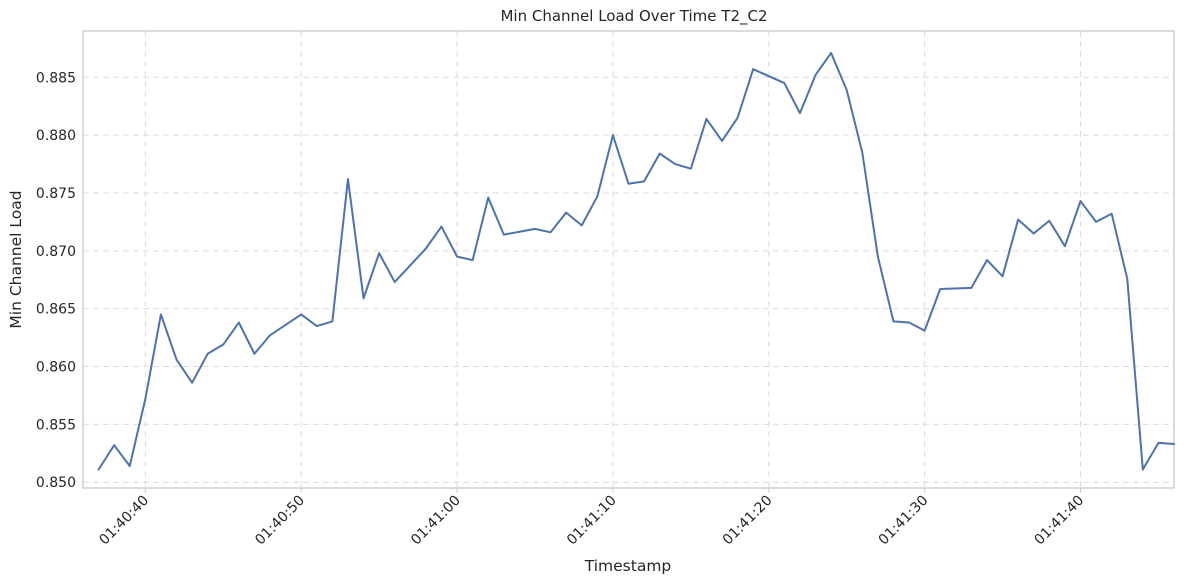 Image resolution: width=1184 pixels, height=584 pixels. I want to click on x-tick-label: 01:41:10, so click(592, 521).